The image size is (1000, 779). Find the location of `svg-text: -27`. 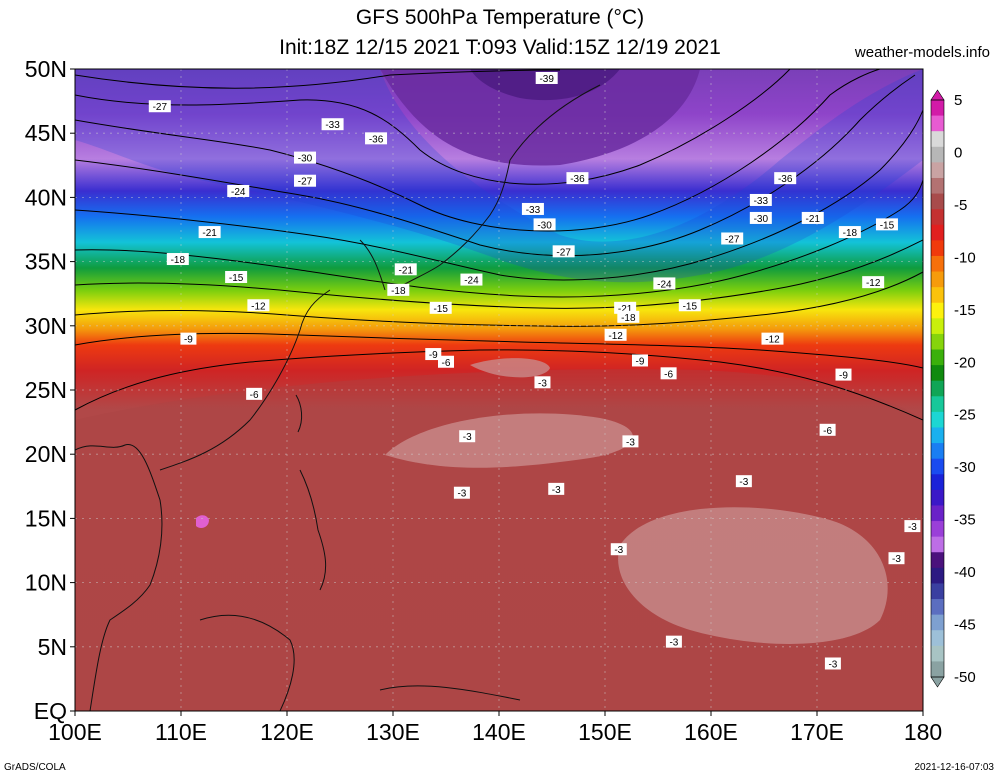

svg-text: -27 is located at coordinates (305, 182).